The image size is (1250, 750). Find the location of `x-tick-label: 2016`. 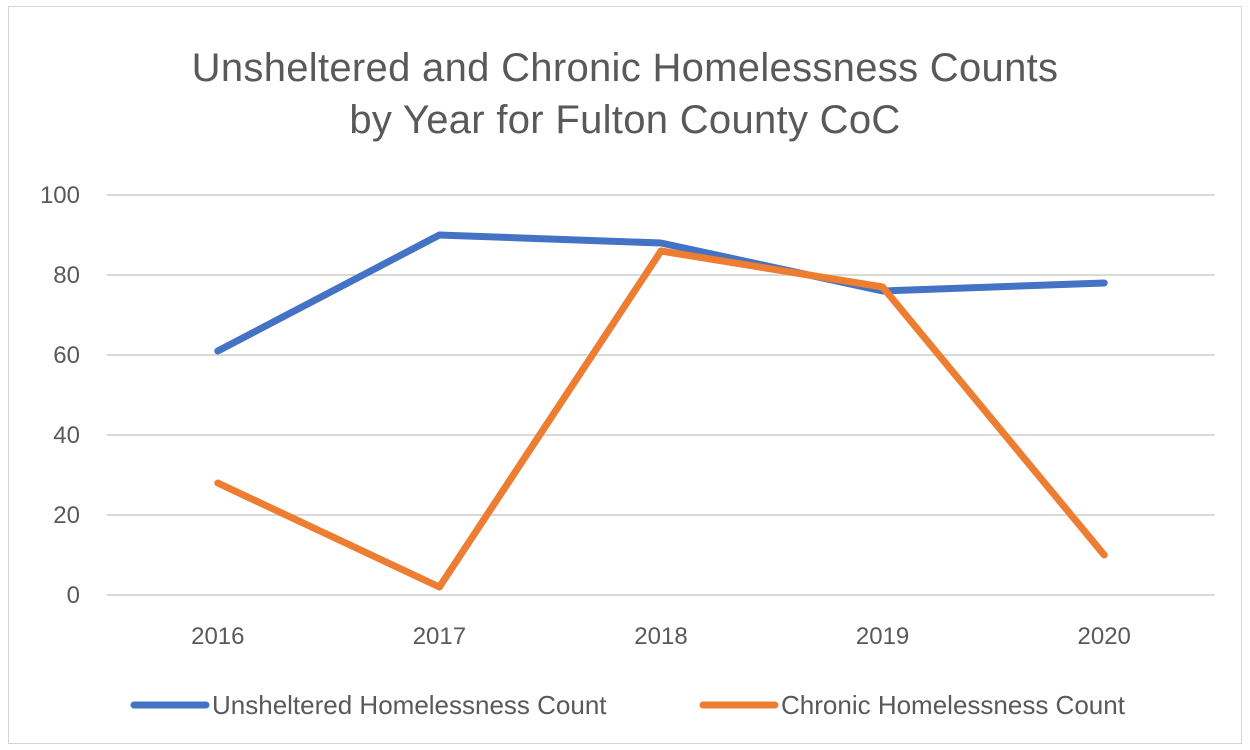

x-tick-label: 2016 is located at coordinates (217, 636).